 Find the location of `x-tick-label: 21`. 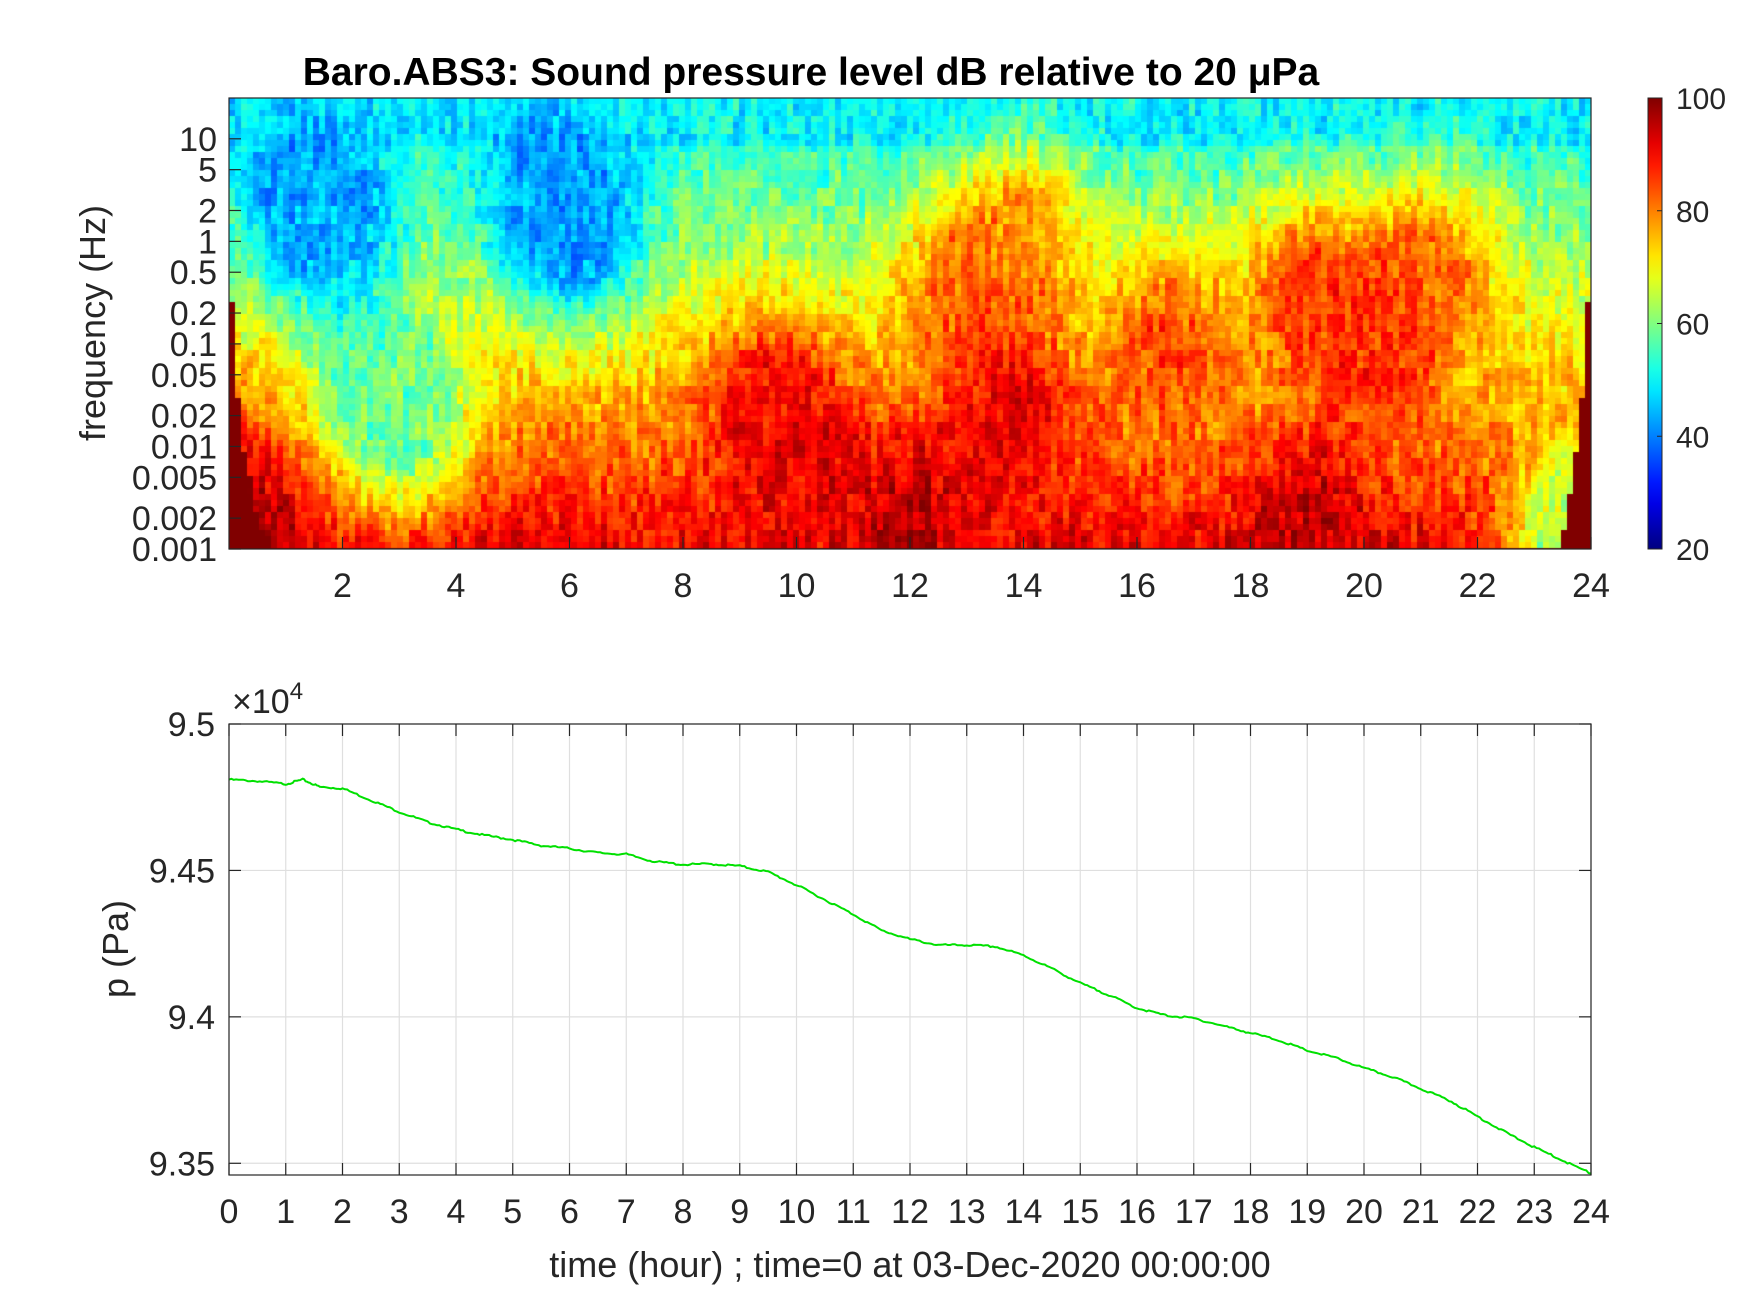

x-tick-label: 21 is located at coordinates (1421, 1212).